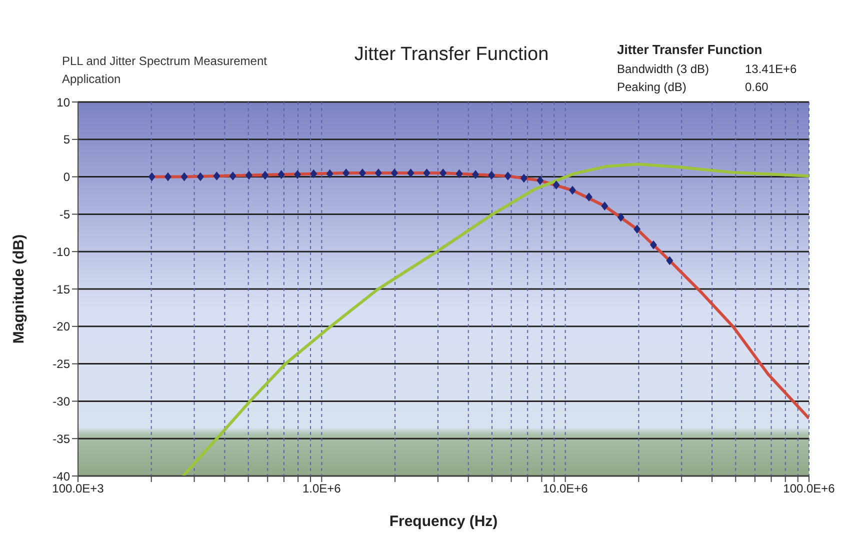 This screenshot has height=548, width=843. Describe the element at coordinates (809, 489) in the screenshot. I see `x-tick-label: 100.0E+6` at that location.